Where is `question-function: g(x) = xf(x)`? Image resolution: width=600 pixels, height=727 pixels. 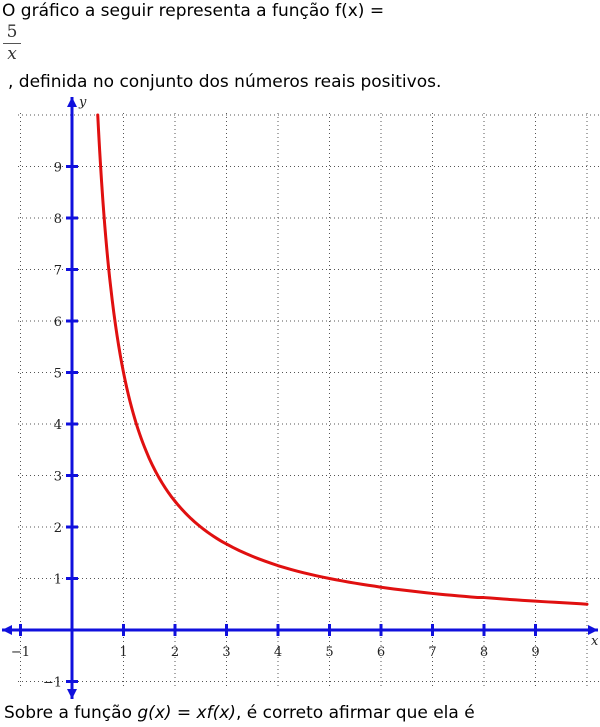 question-function: g(x) = xf(x) is located at coordinates (186, 713).